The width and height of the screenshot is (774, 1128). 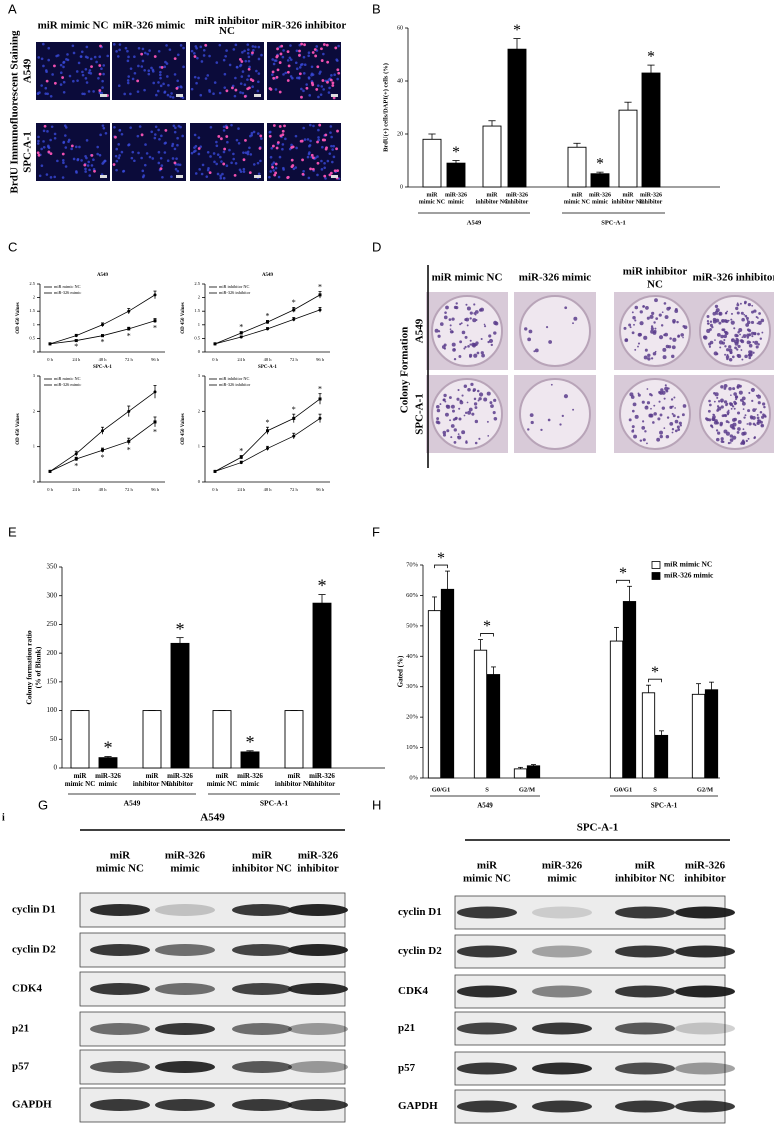 I want to click on y-tick-label: 0.5, so click(x=197, y=337).